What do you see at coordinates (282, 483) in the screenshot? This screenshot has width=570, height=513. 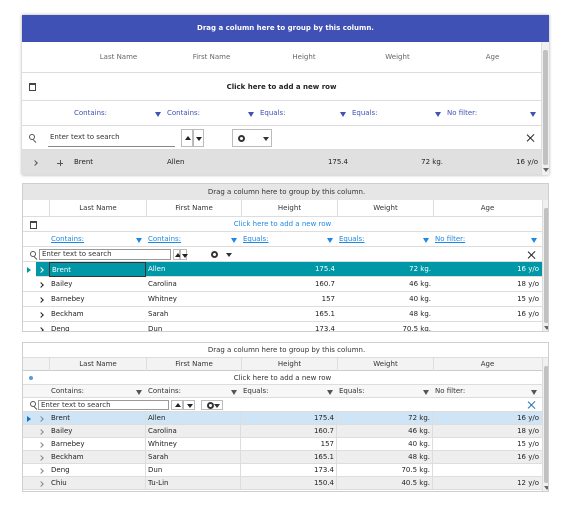 I see `data-row: Chiu Tu-Lin 150.4 40.5 kg. 12 y/o` at bounding box center [282, 483].